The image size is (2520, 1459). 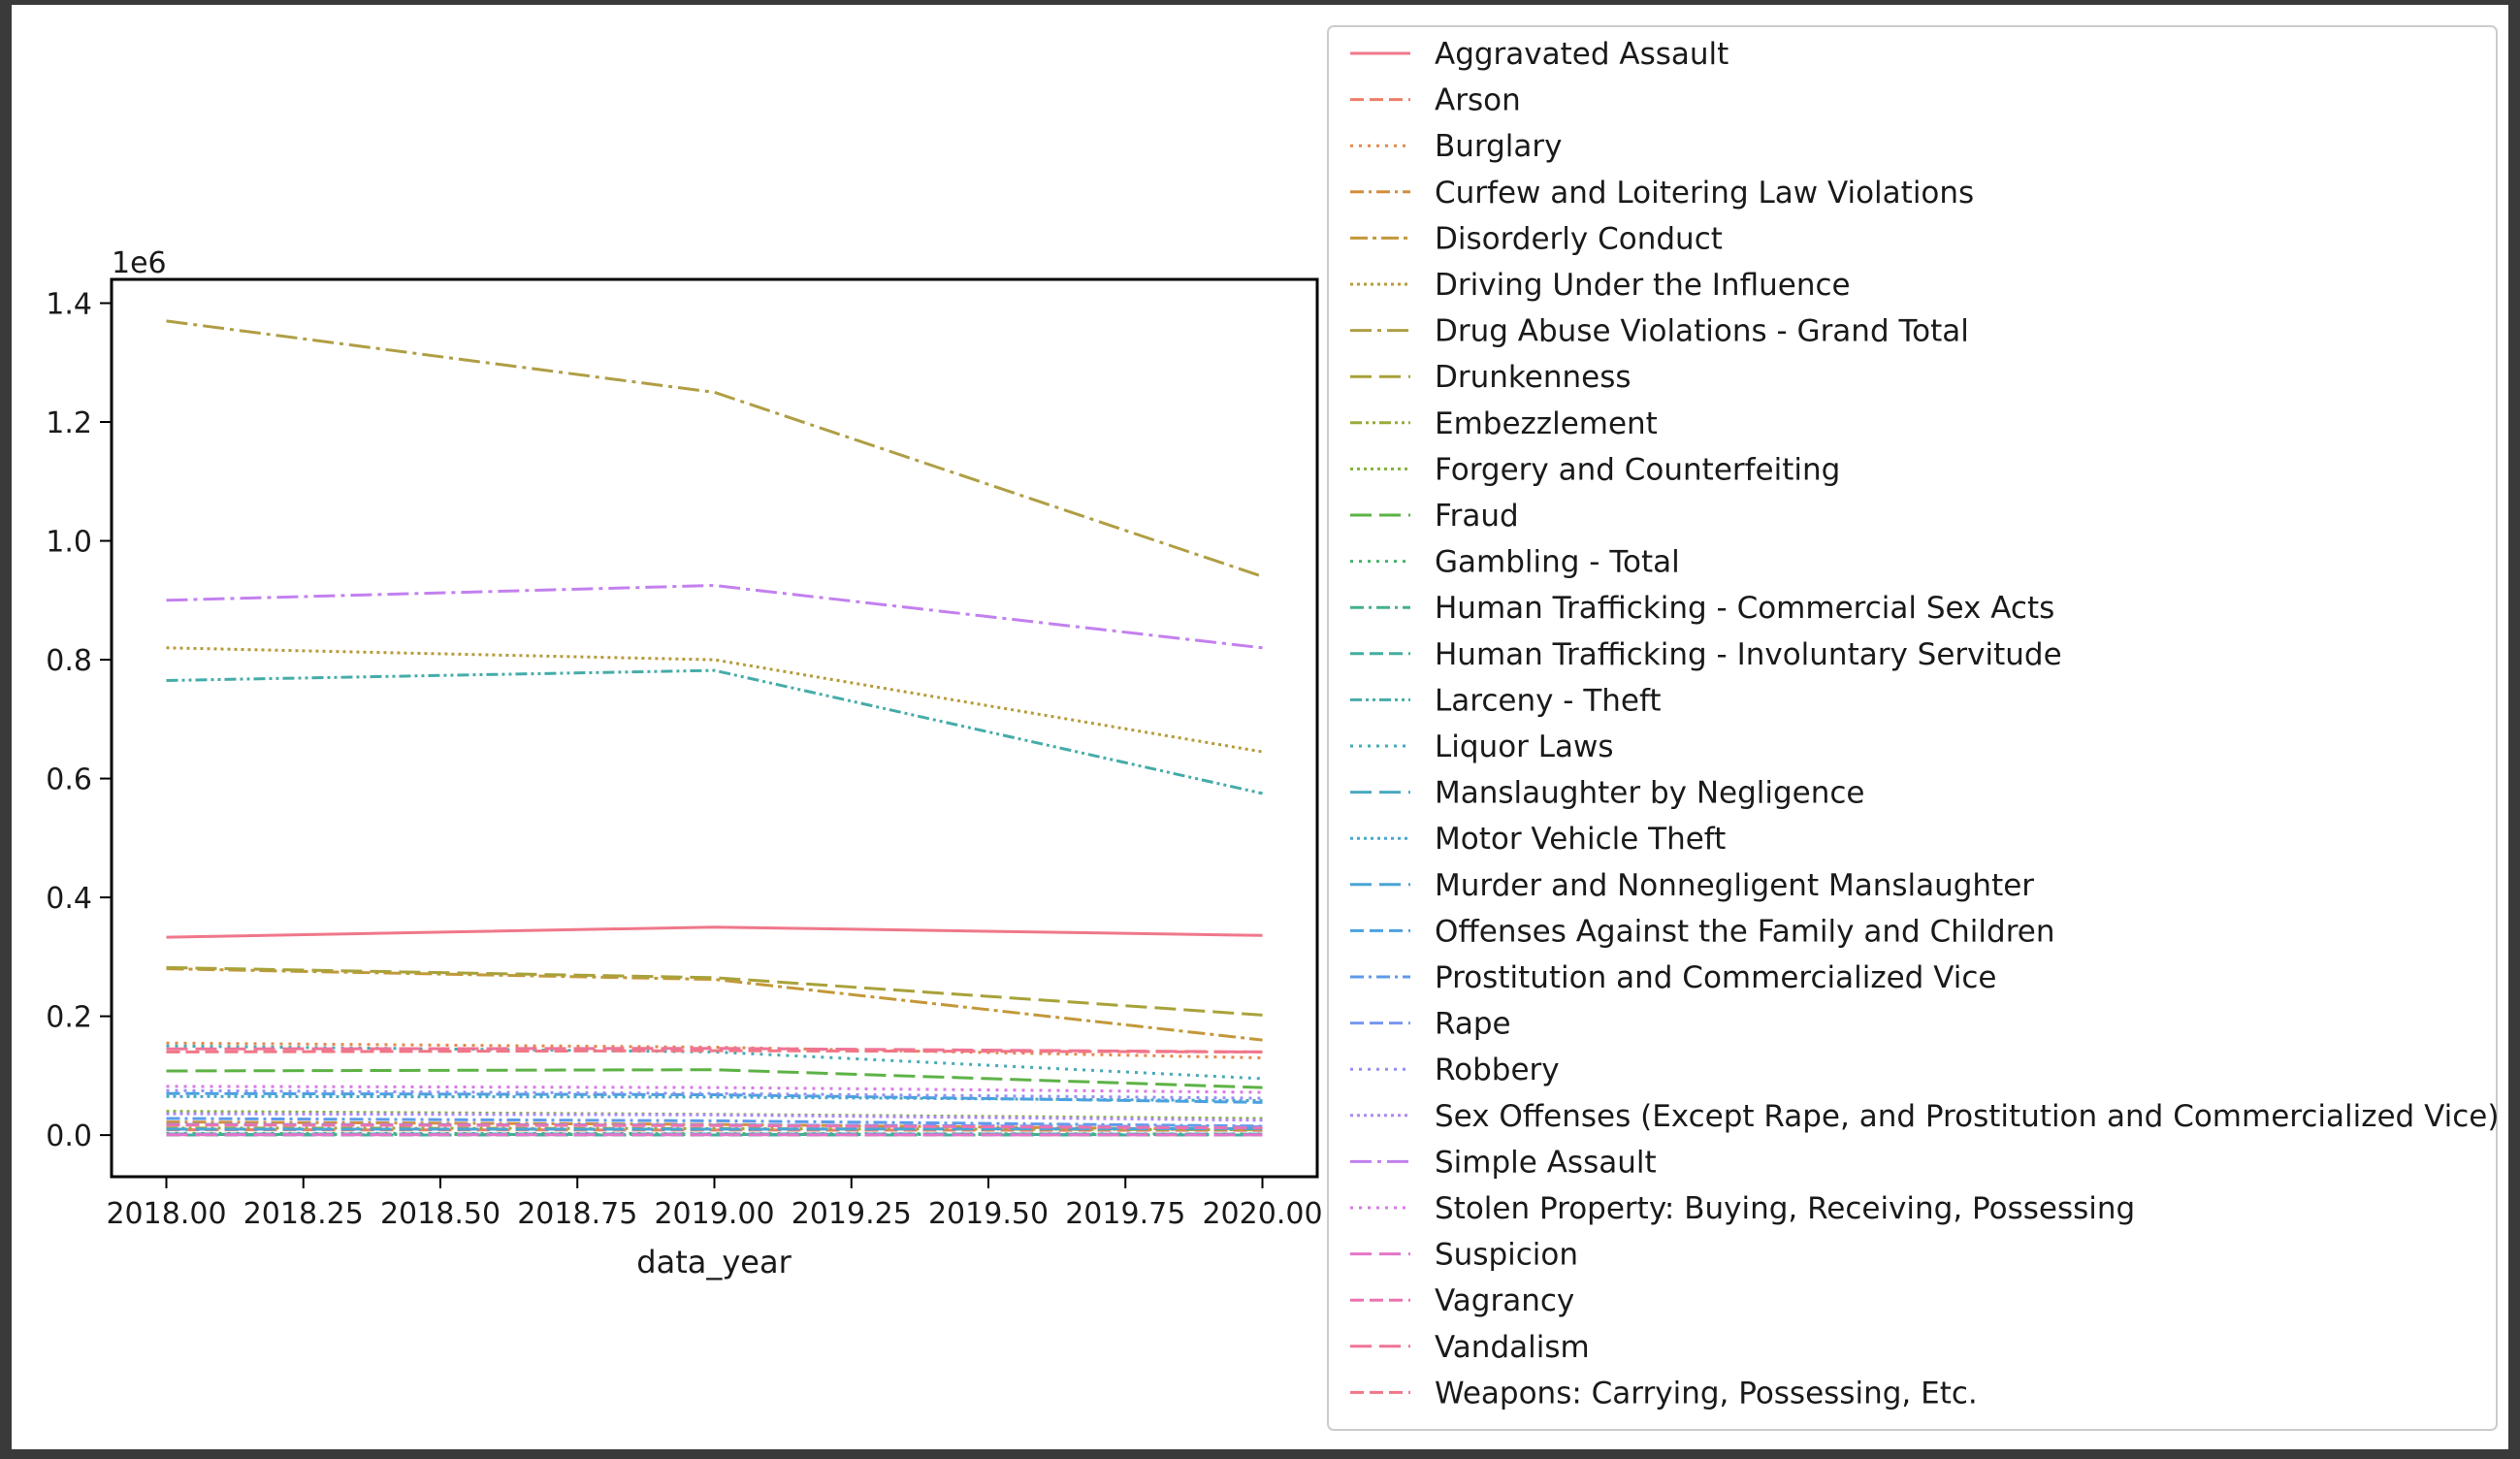 I want to click on y-axis: 0.0 0.2 0.4 0.6 0.8 1.0 1.2 1.4, so click(x=79, y=720).